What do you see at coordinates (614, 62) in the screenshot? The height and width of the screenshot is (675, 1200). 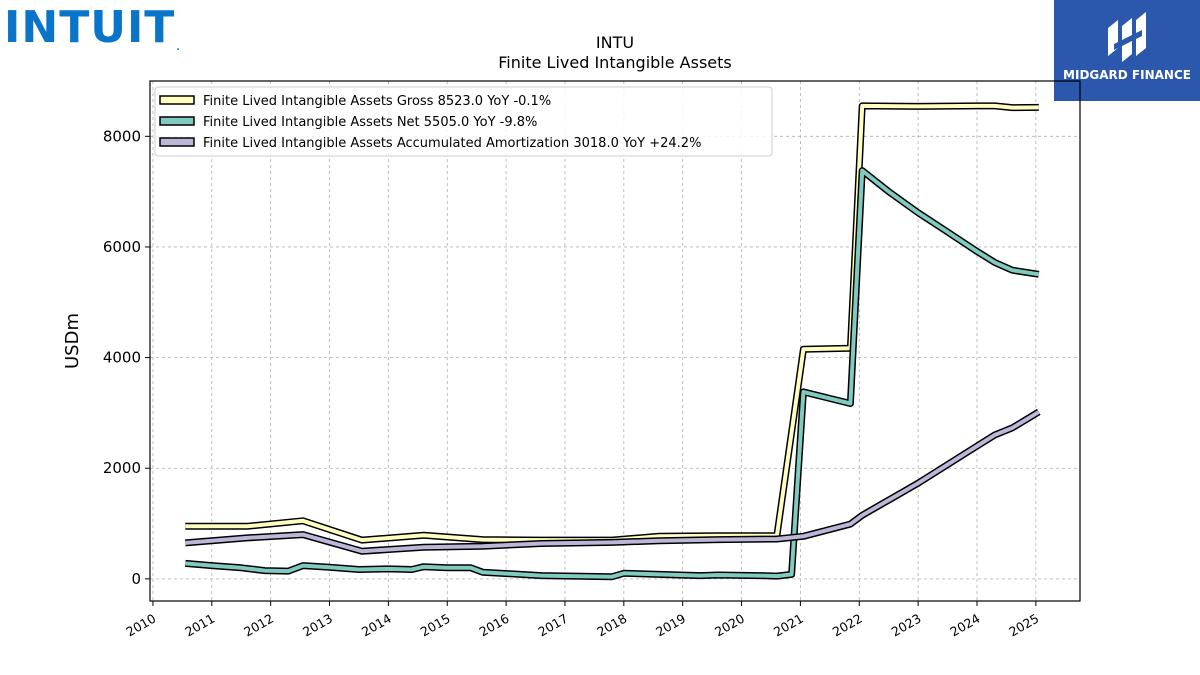 I see `chart-subtitle: Finite Lived Intangible Assets` at bounding box center [614, 62].